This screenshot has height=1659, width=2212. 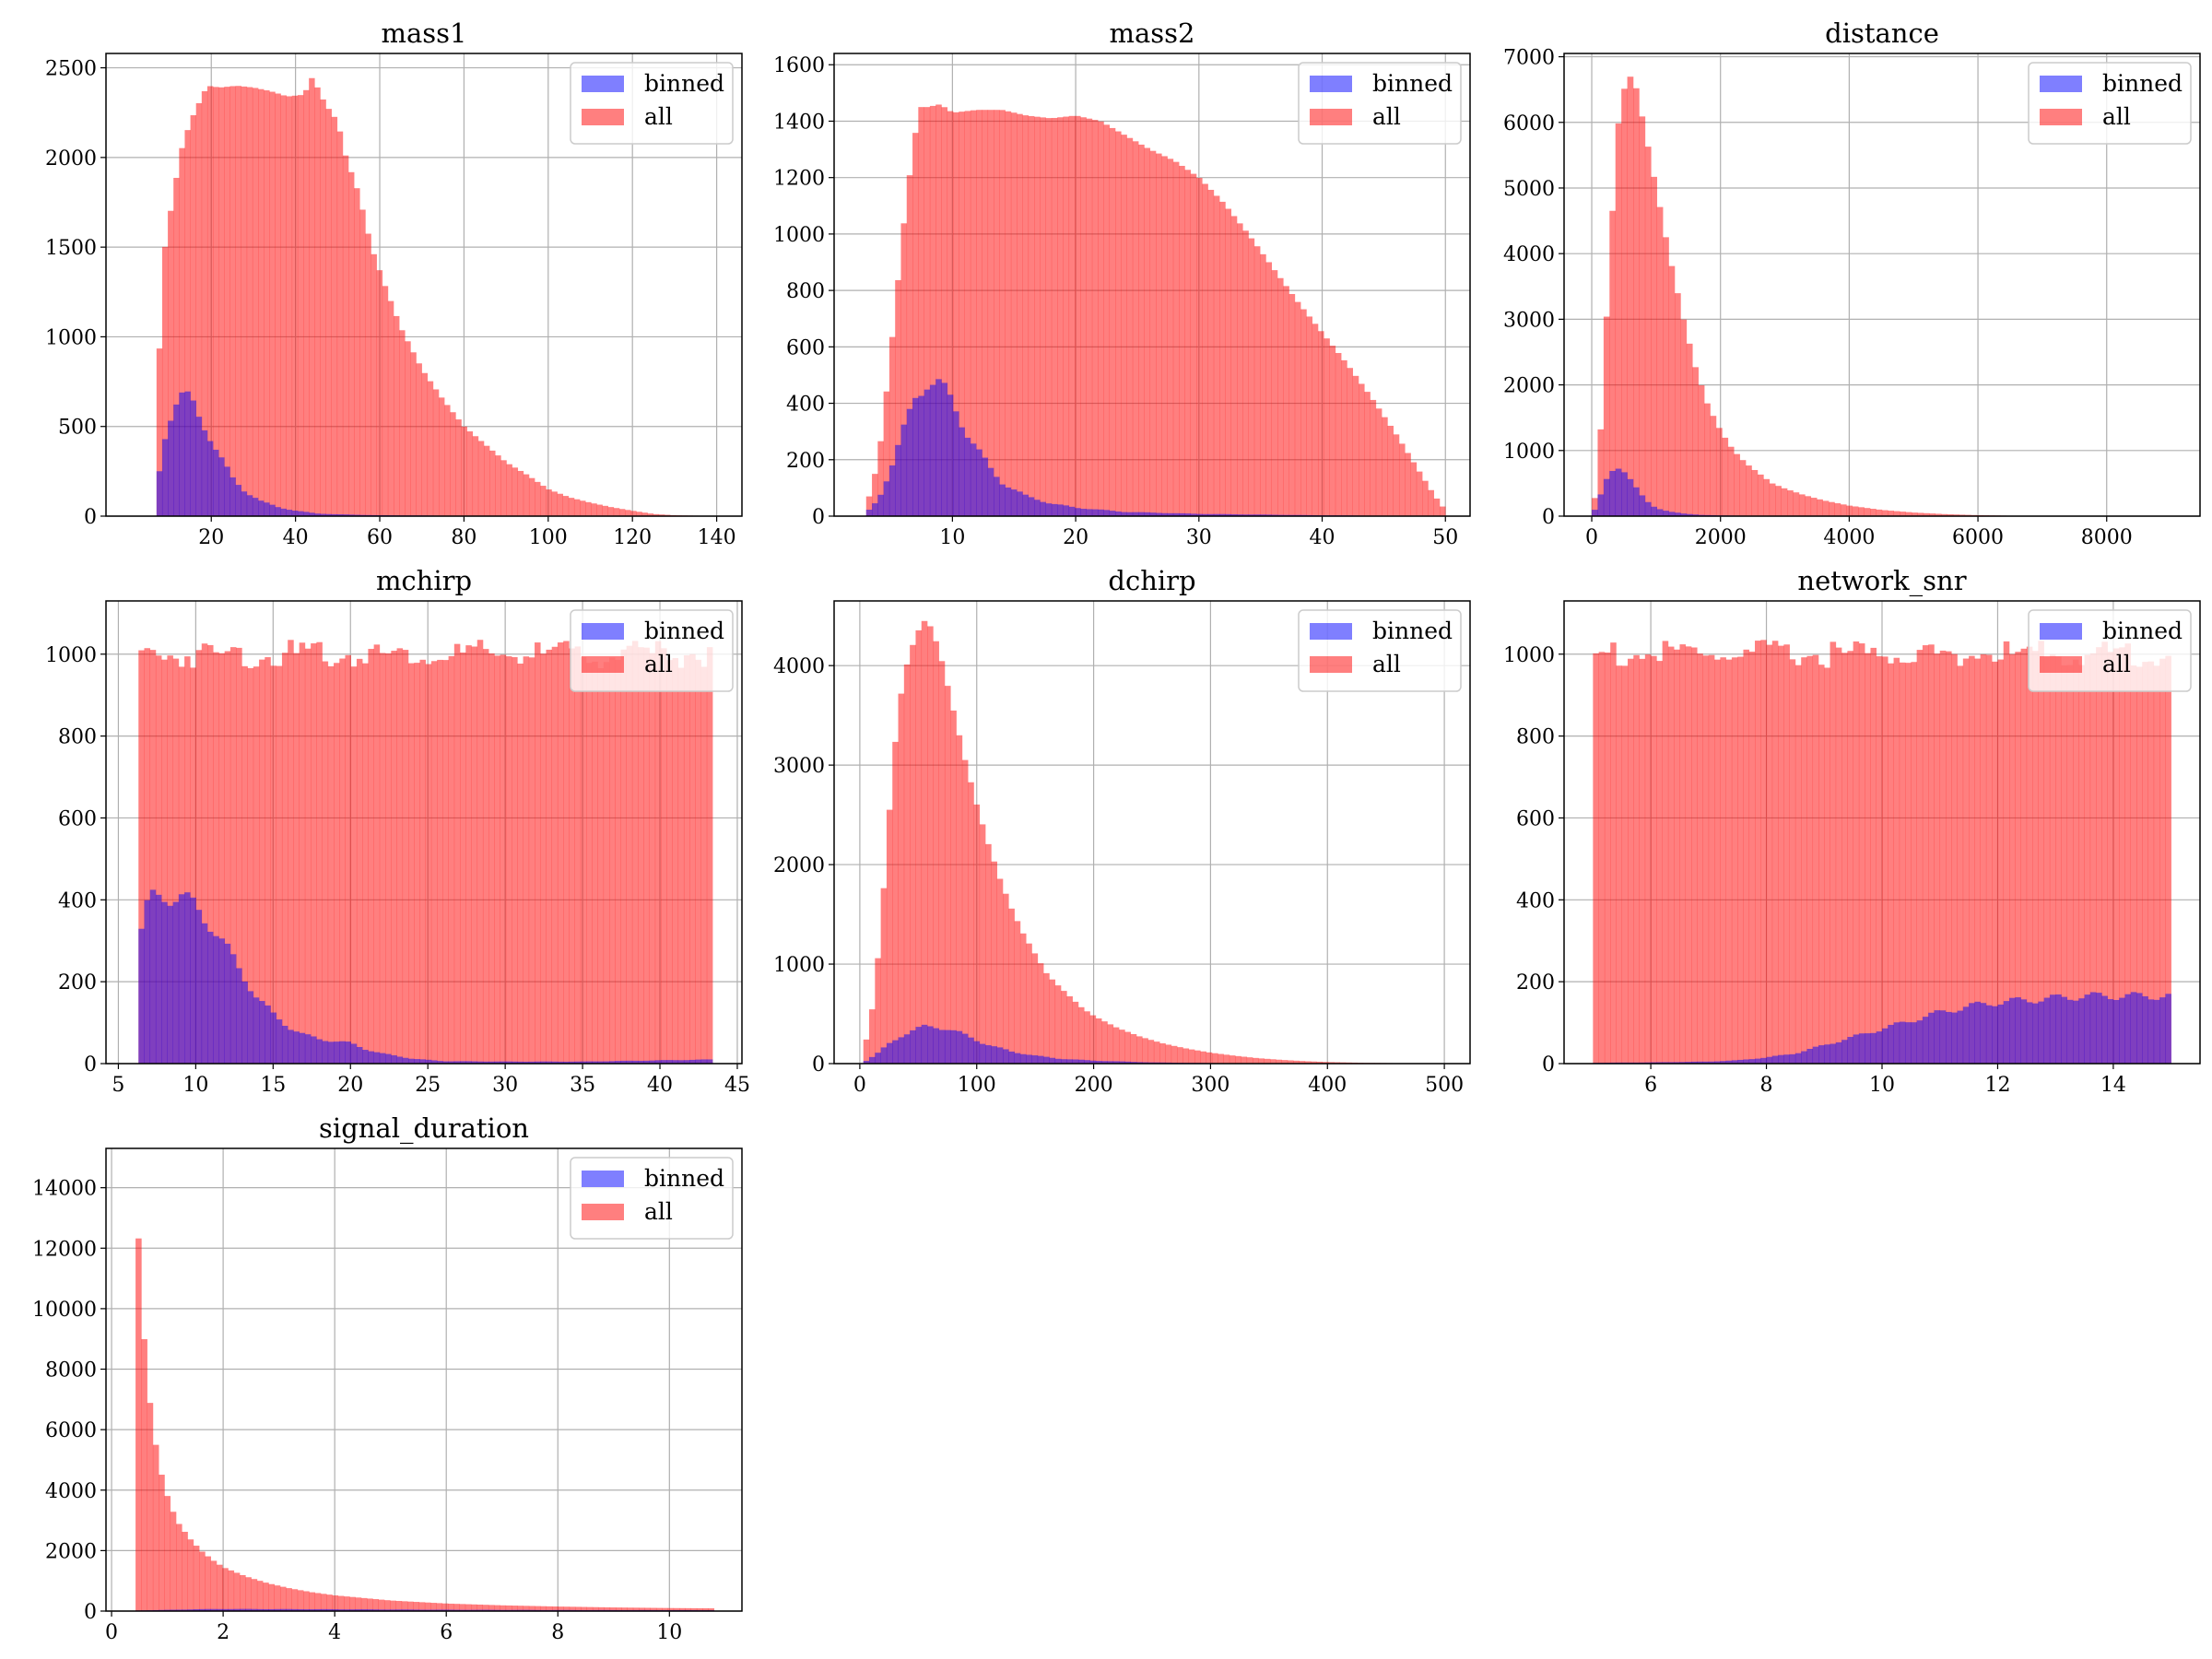 What do you see at coordinates (1882, 1085) in the screenshot?
I see `x-tick-label: 10` at bounding box center [1882, 1085].